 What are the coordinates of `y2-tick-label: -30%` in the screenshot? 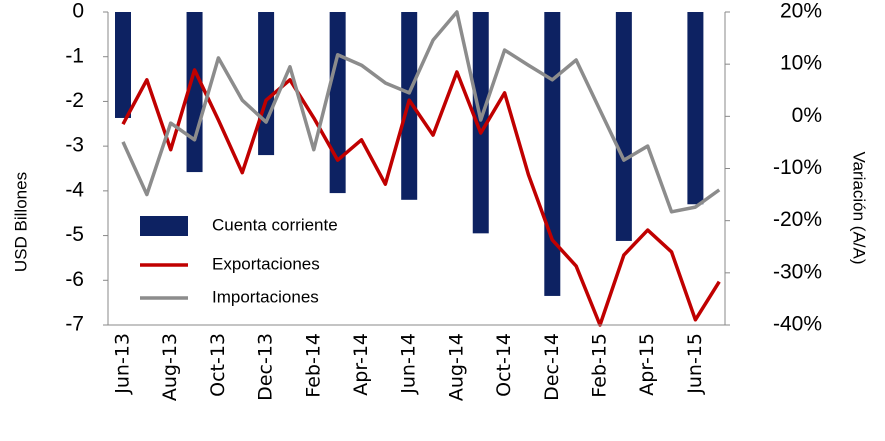 It's located at (797, 271).